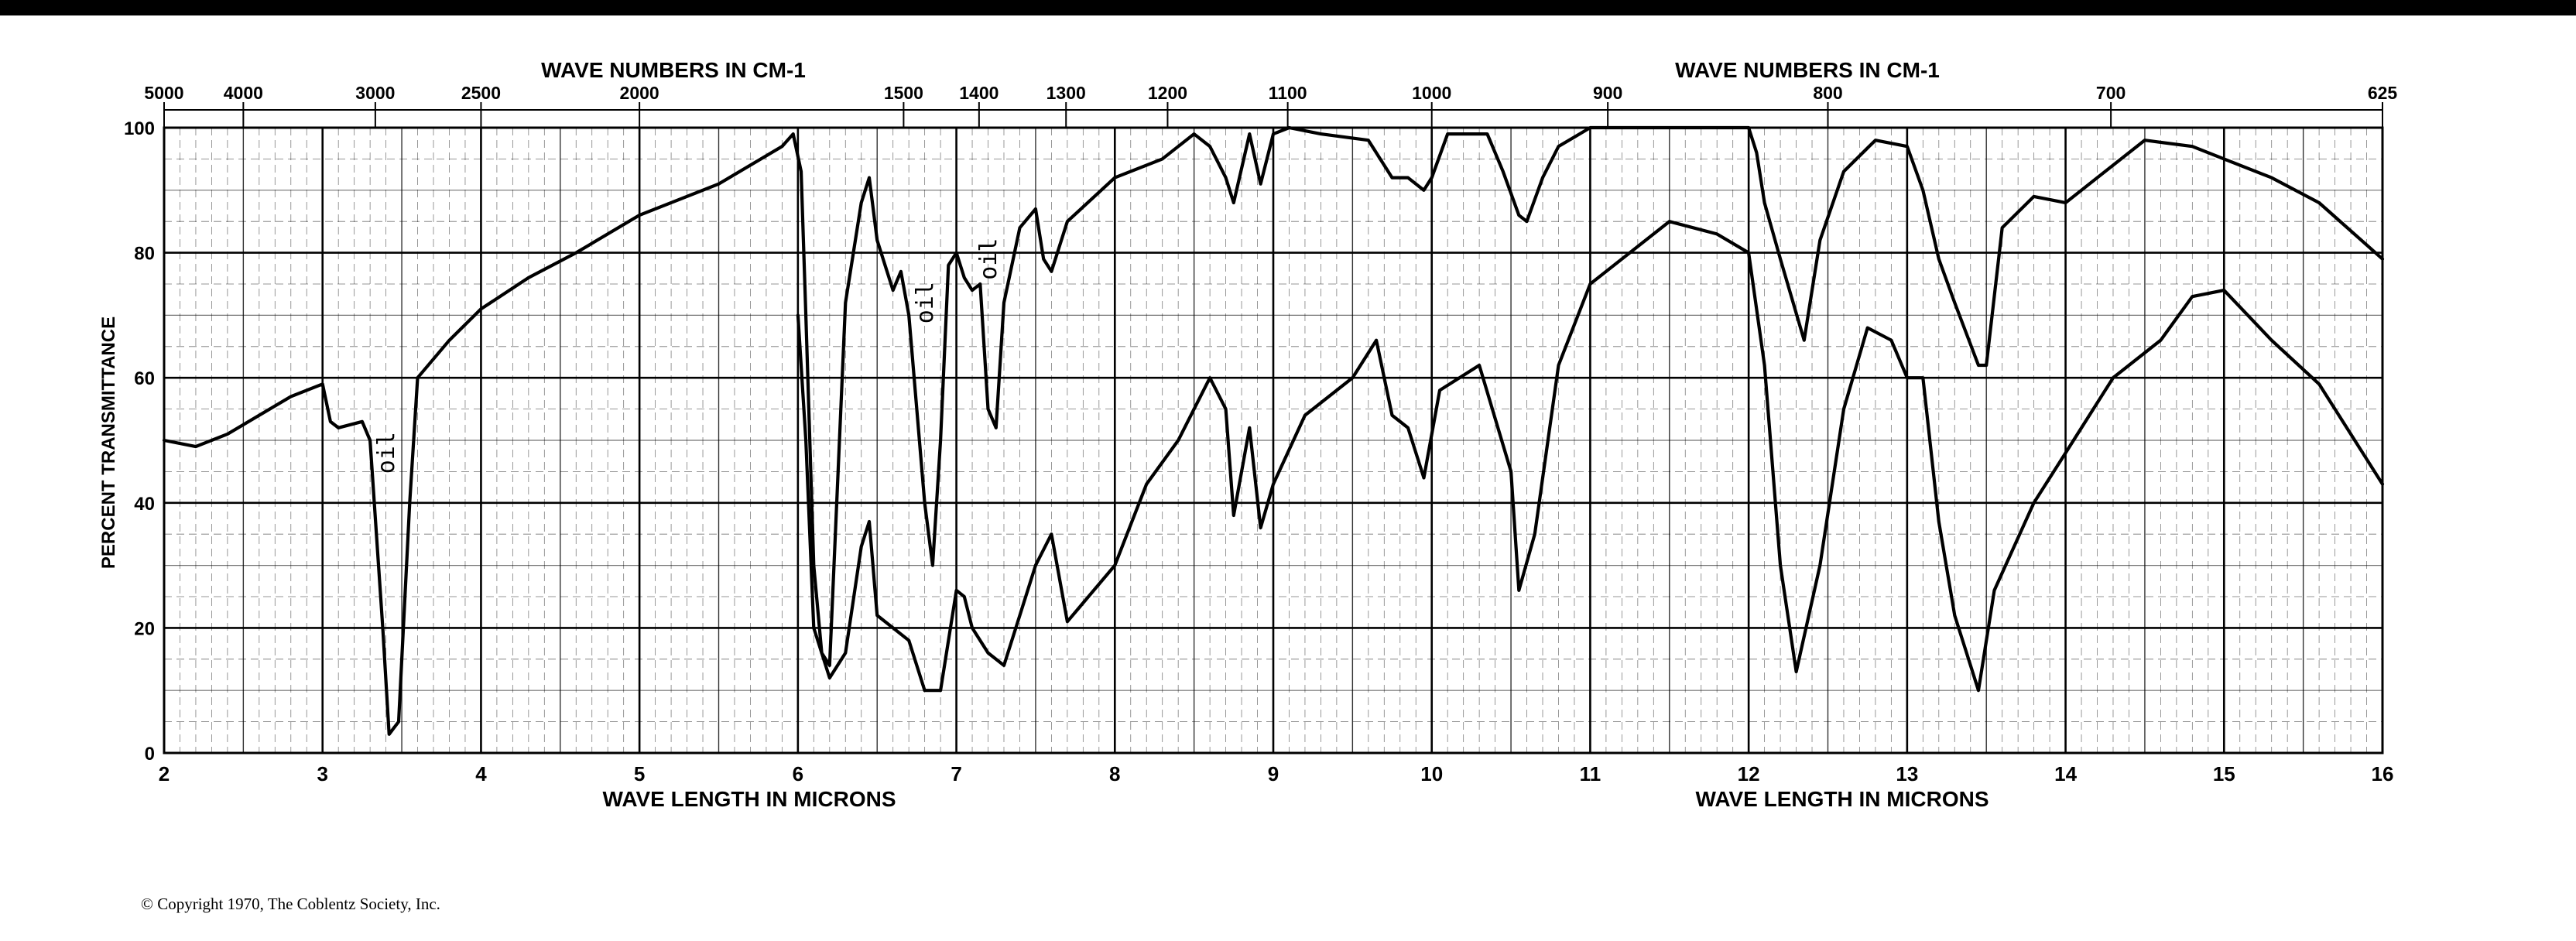  What do you see at coordinates (2111, 93) in the screenshot?
I see `wavenumber-tick-label: 700` at bounding box center [2111, 93].